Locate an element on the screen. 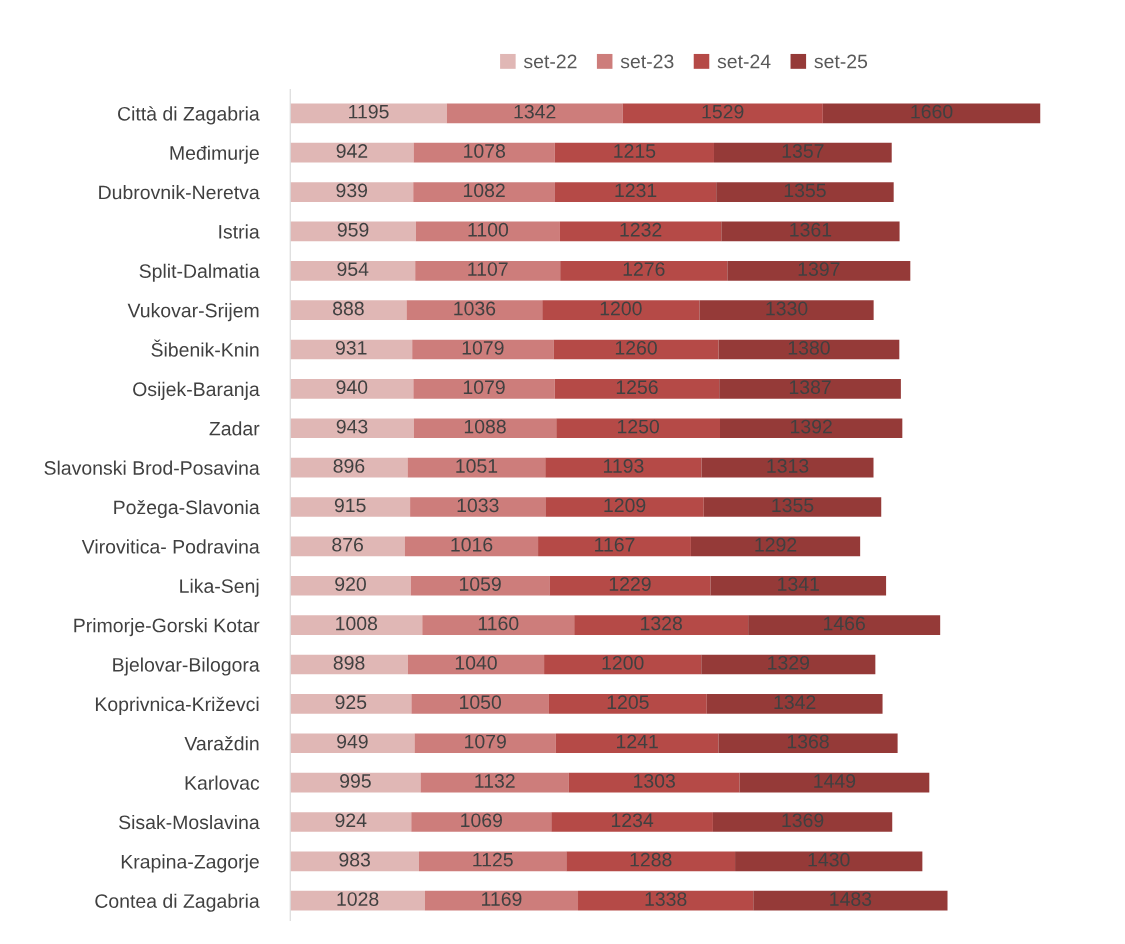  data-label: 959 is located at coordinates (353, 229).